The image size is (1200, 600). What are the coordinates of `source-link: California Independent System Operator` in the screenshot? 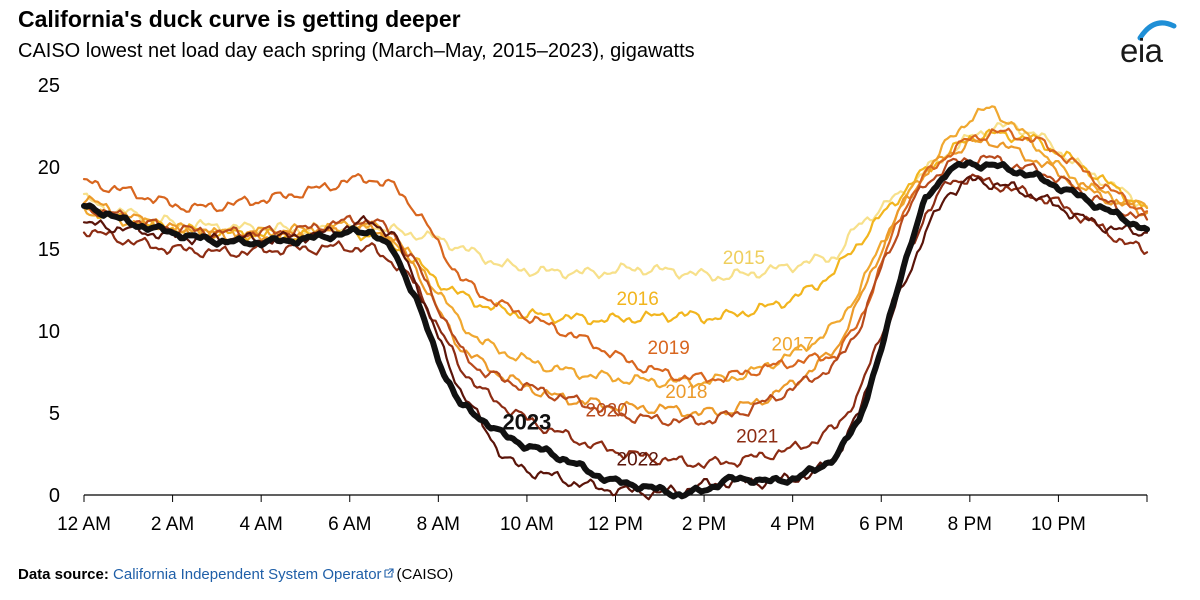 It's located at (247, 574).